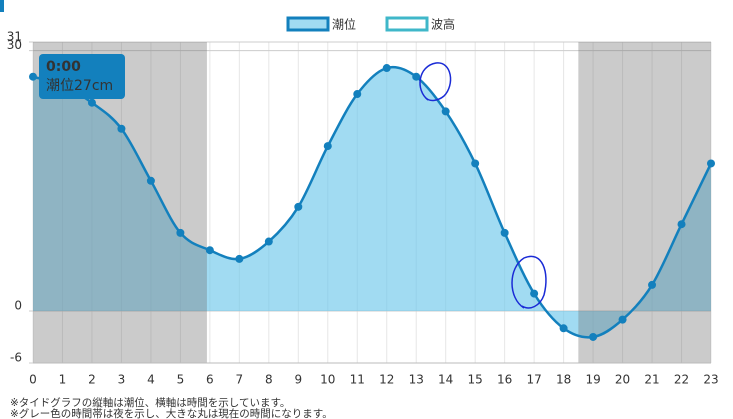  I want to click on x-tick-label: 6, so click(210, 380).